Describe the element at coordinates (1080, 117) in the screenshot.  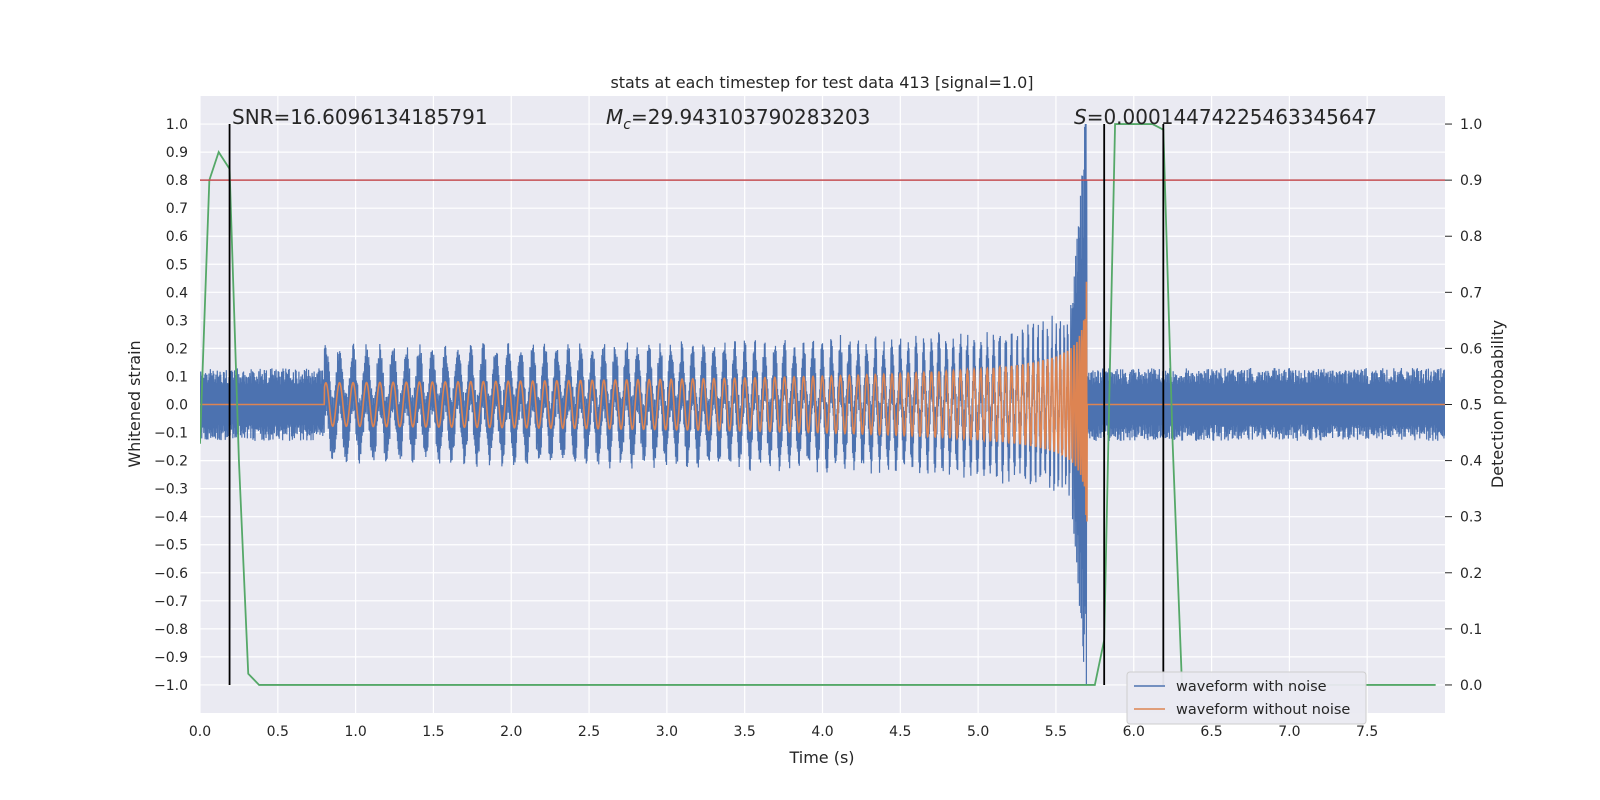
I see `statistic-symbol: S` at that location.